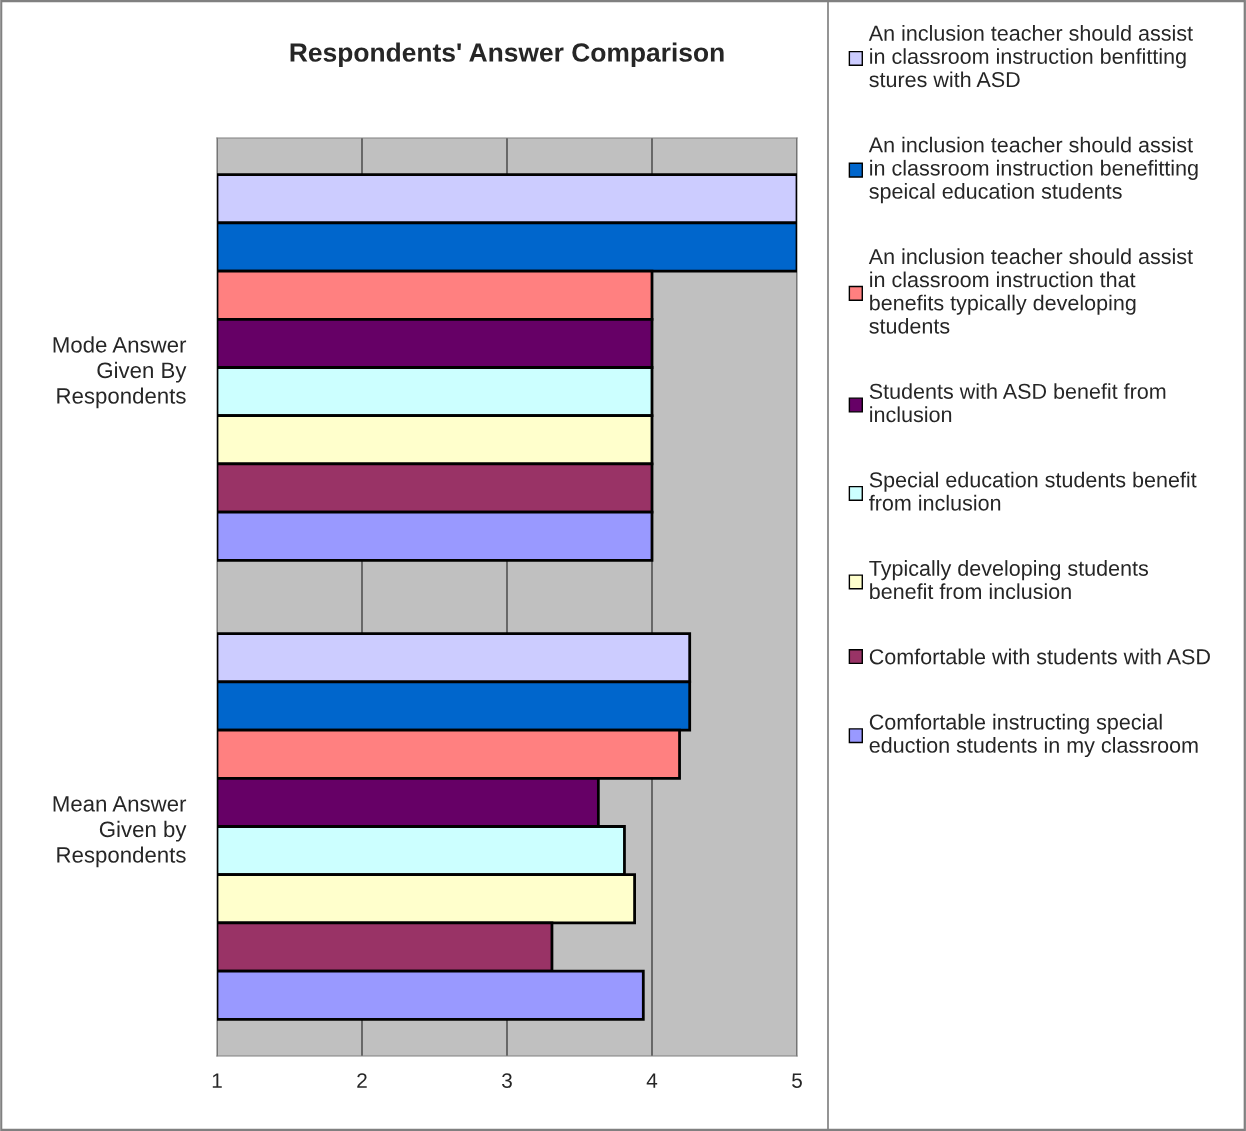 The width and height of the screenshot is (1246, 1131). Describe the element at coordinates (1033, 491) in the screenshot. I see `legend-label: Special education students benefit from inclusion` at that location.